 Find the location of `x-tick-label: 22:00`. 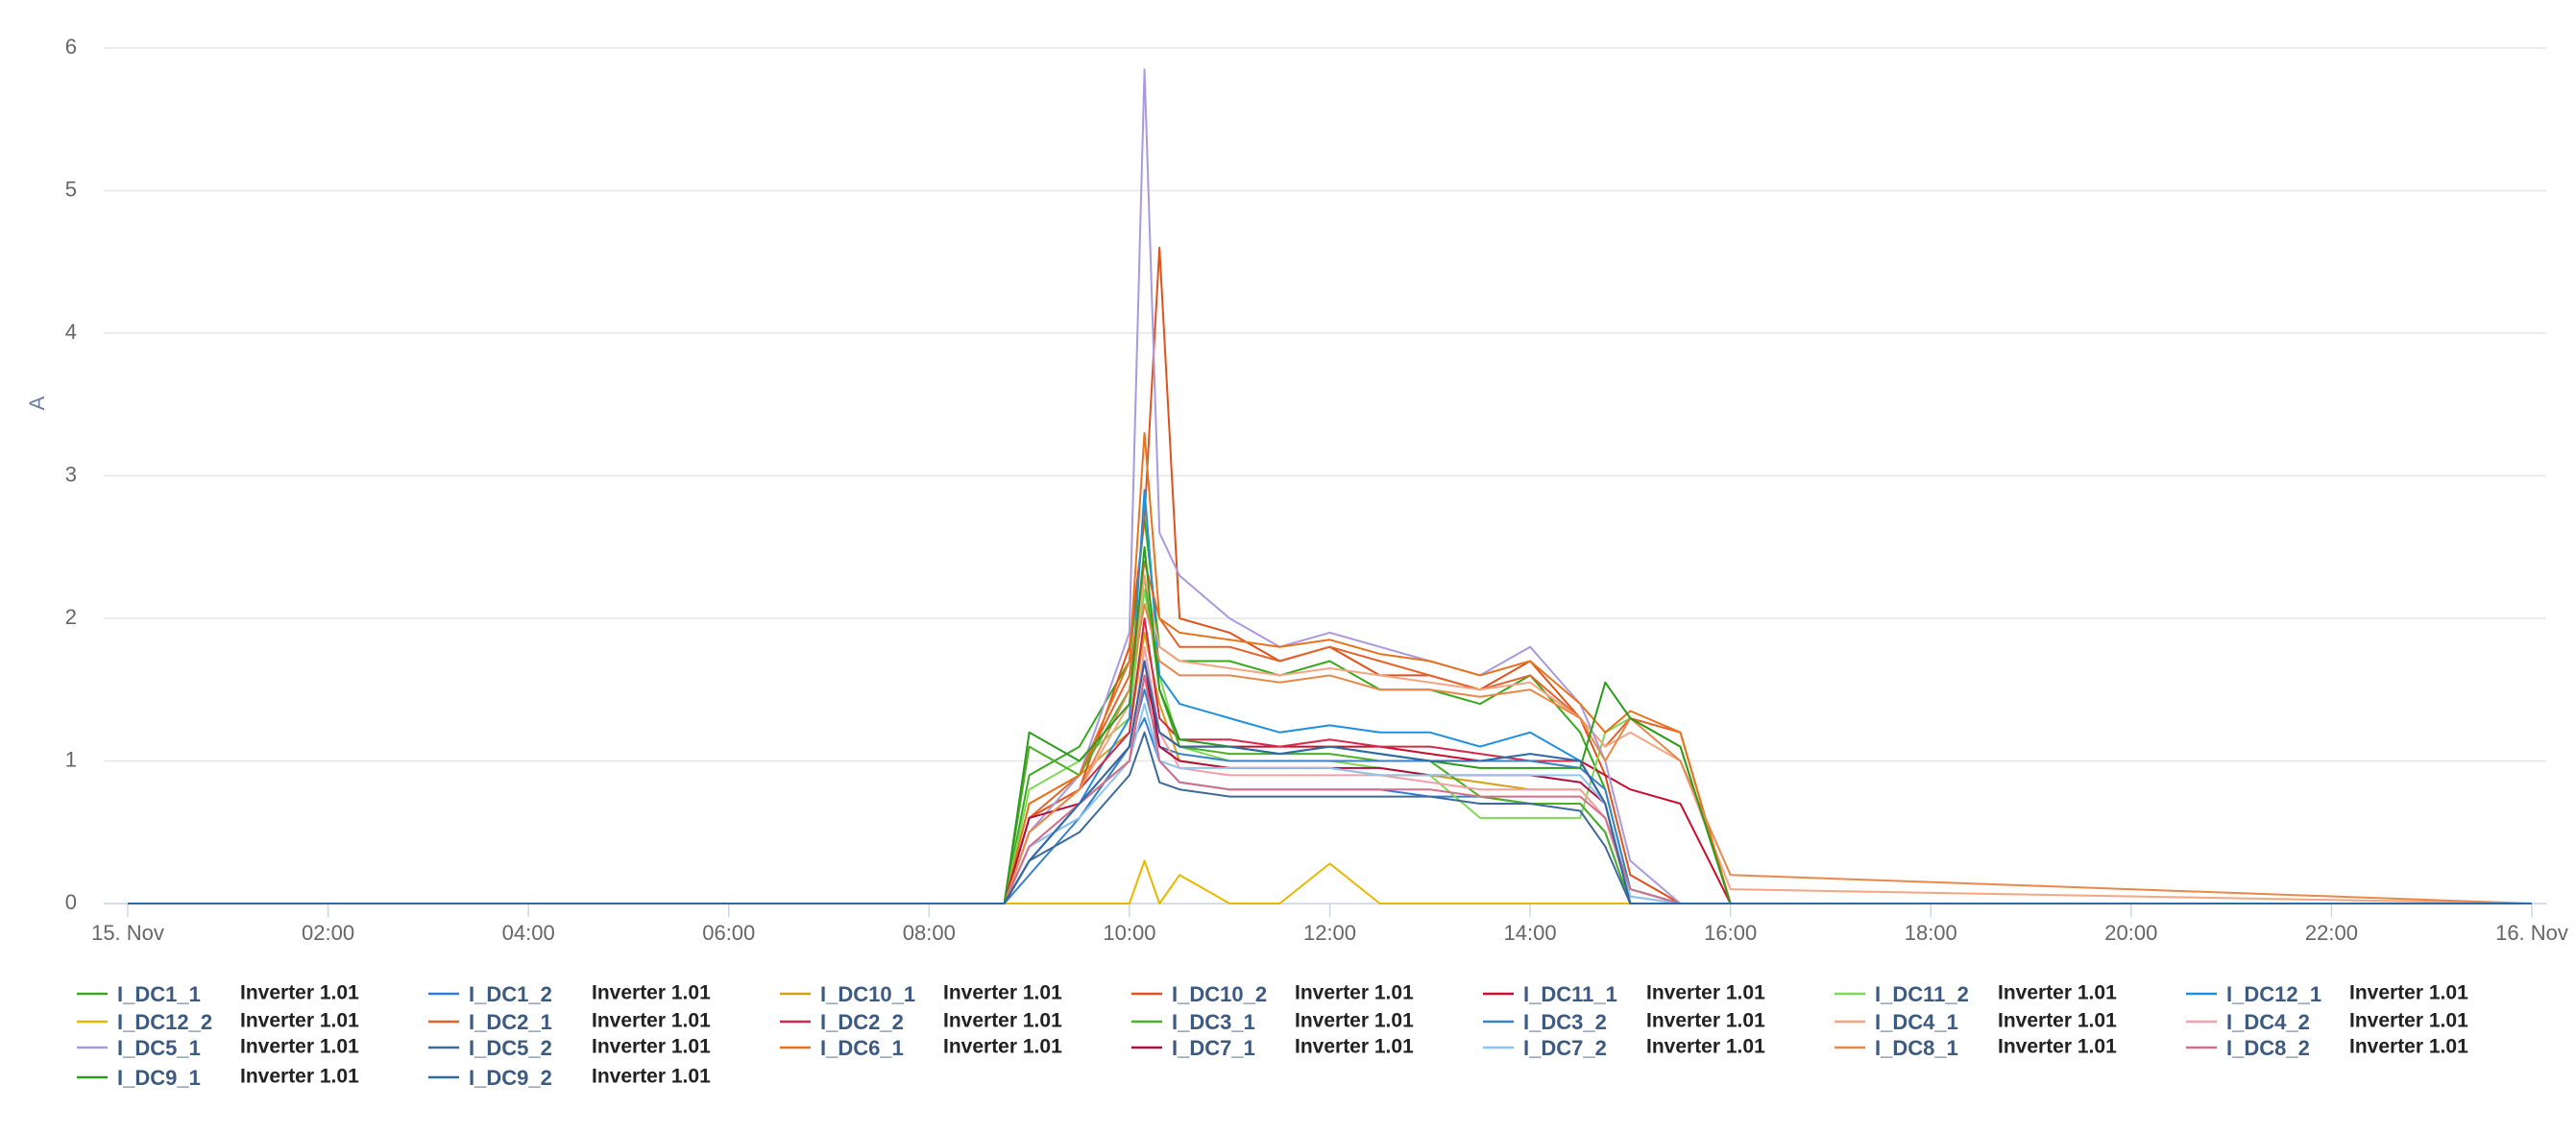

x-tick-label: 22:00 is located at coordinates (2331, 933).